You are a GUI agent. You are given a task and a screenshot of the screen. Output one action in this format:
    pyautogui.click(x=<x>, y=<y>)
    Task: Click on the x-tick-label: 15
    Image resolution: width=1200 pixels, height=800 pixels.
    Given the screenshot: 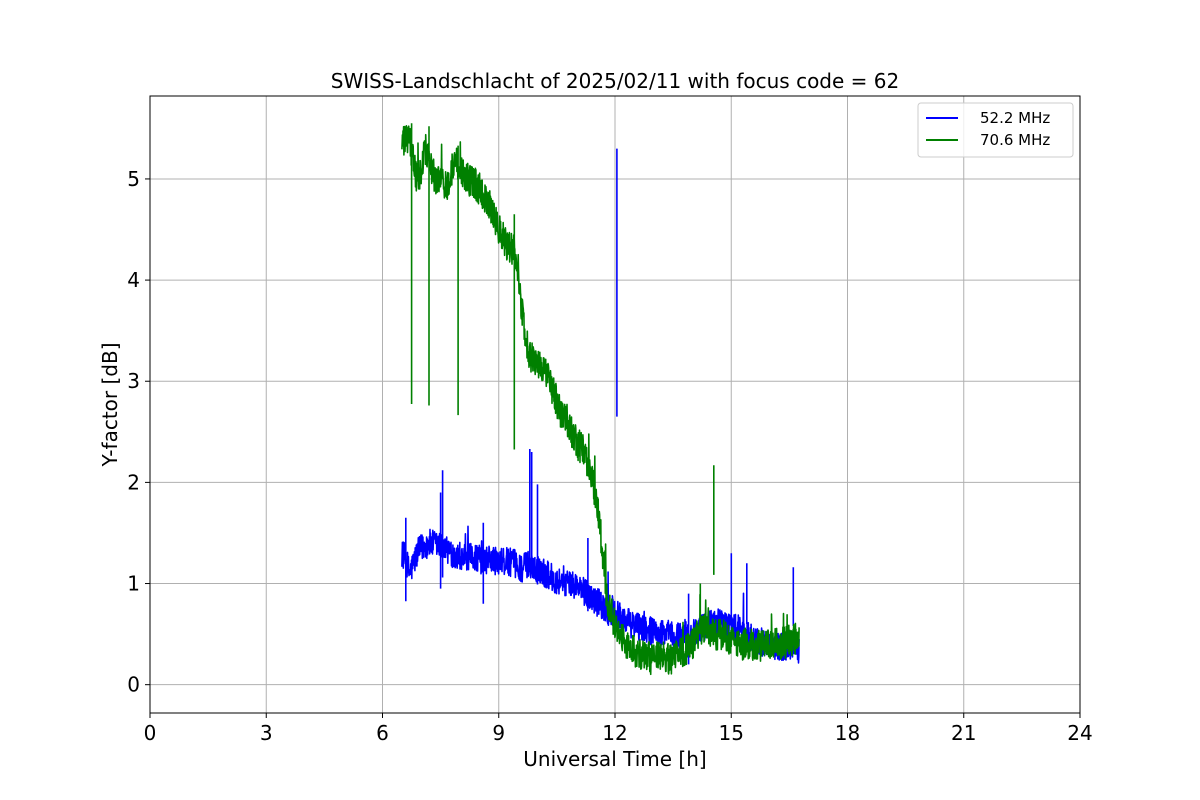 What is the action you would take?
    pyautogui.click(x=731, y=733)
    